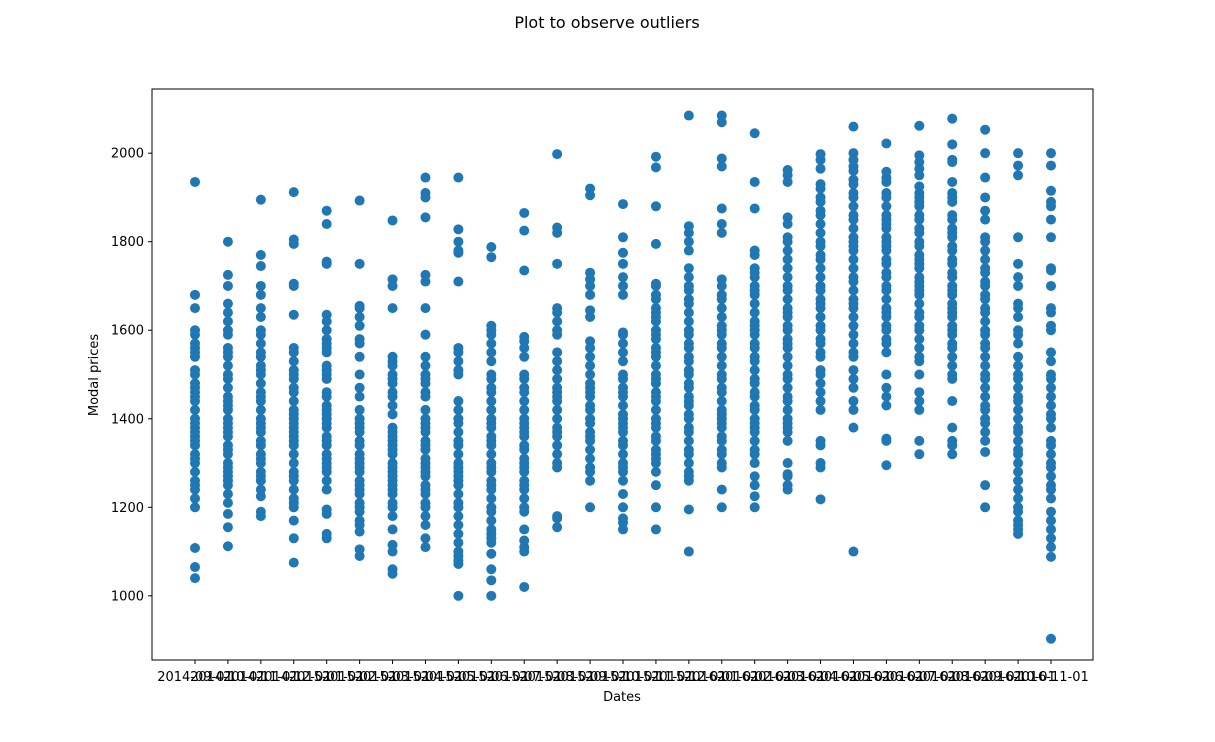  I want to click on x-tick-label: 2016-08-01, so click(952, 677).